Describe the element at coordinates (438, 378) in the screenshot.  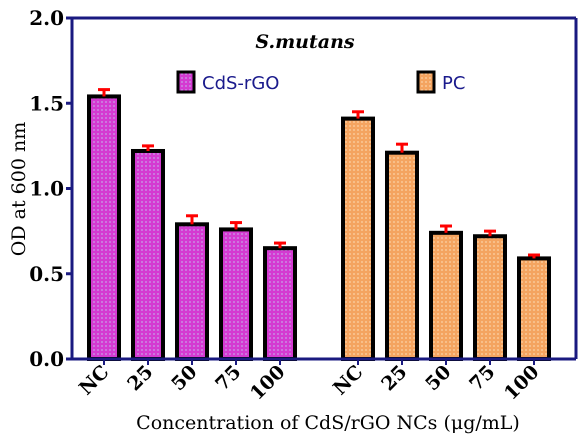
I see `x-tick-label-pc-50: 50` at that location.